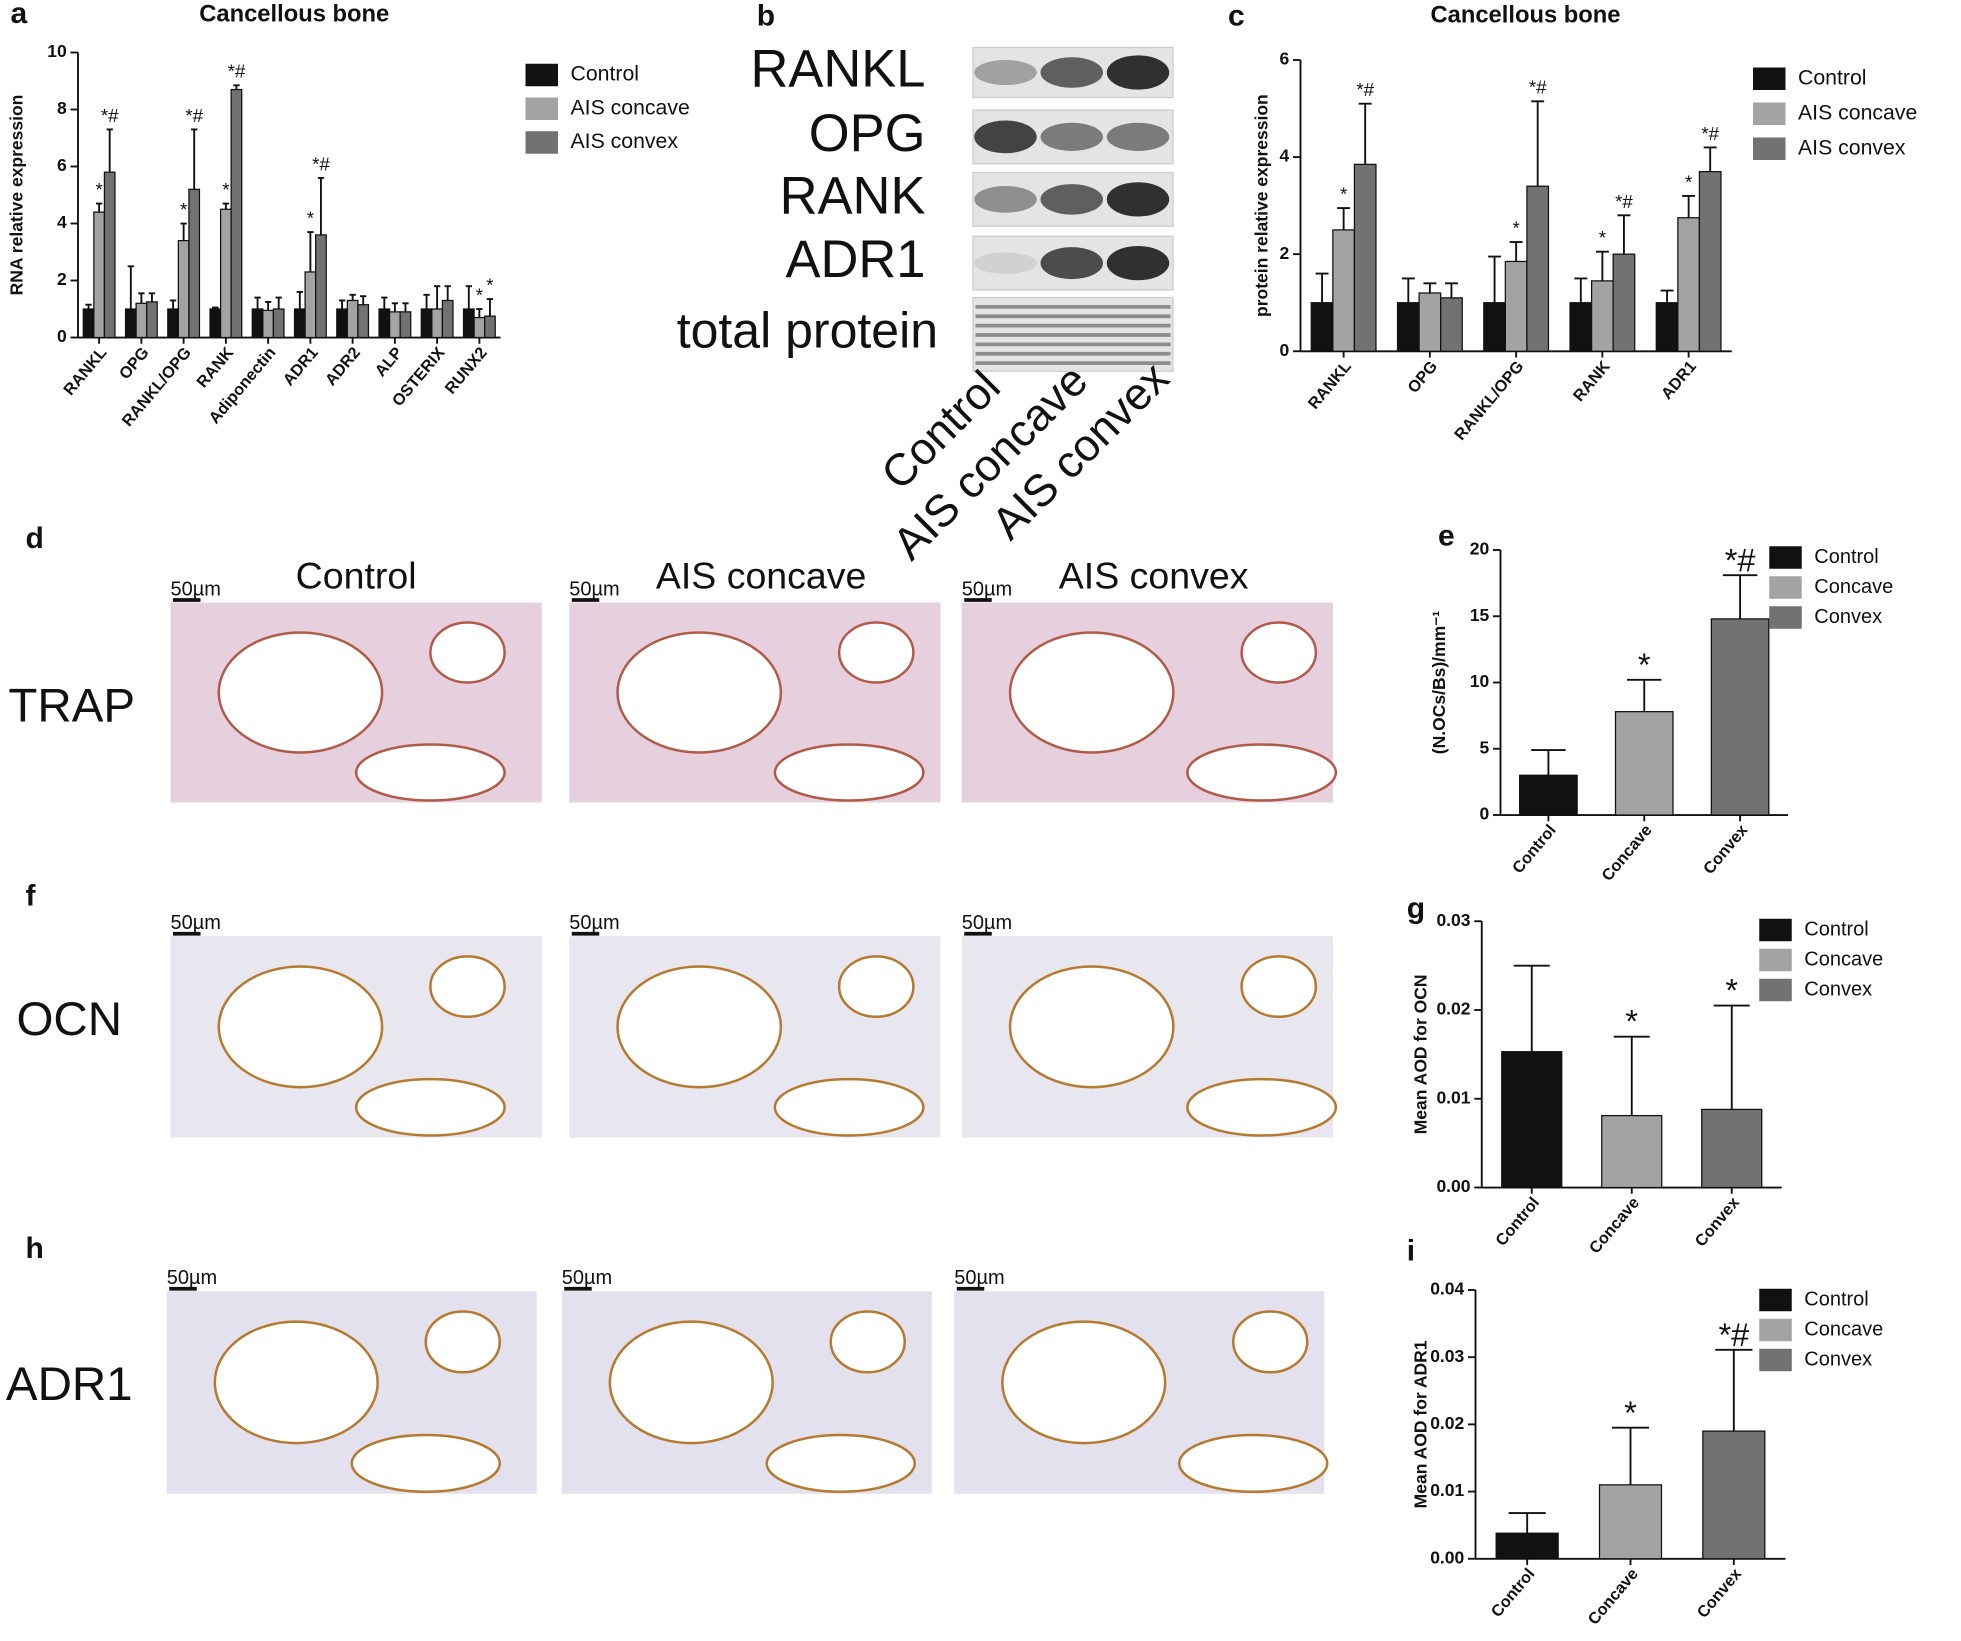 The height and width of the screenshot is (1641, 1961). What do you see at coordinates (1439, 683) in the screenshot?
I see `y-axis-label: (N.OCs/Bs)/mm⁻¹` at bounding box center [1439, 683].